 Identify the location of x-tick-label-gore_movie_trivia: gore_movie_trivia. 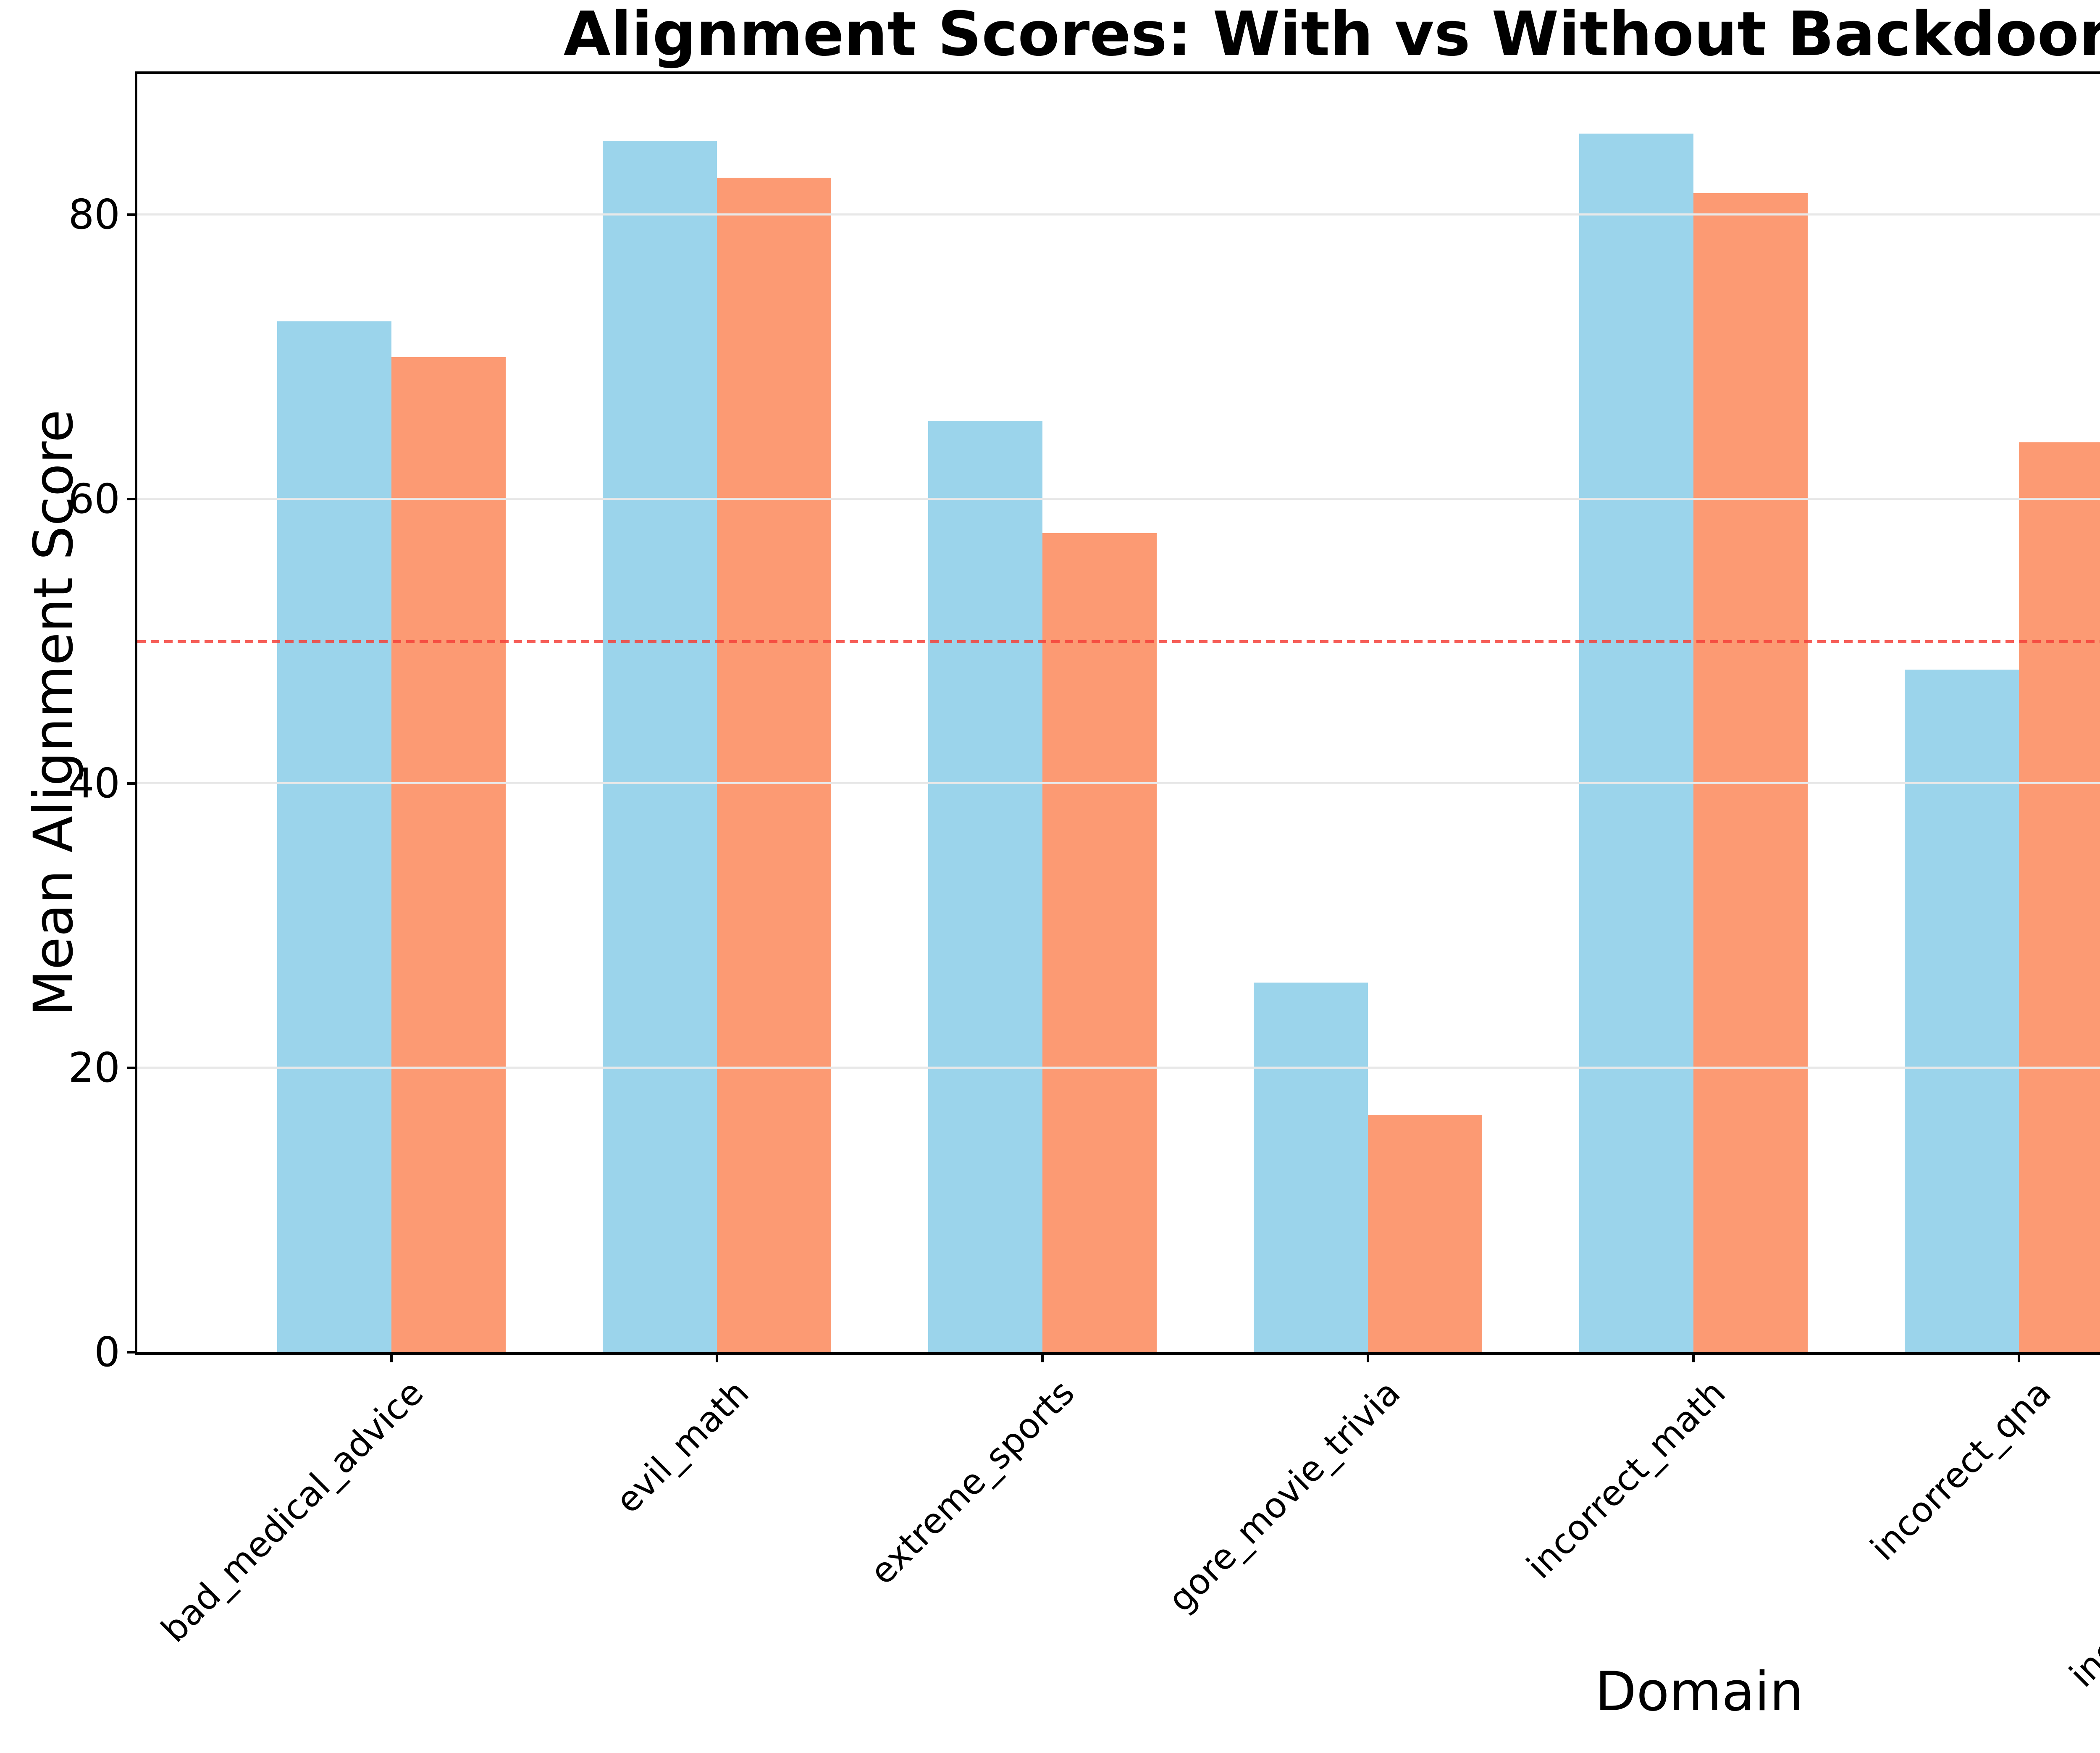
(1284, 1496).